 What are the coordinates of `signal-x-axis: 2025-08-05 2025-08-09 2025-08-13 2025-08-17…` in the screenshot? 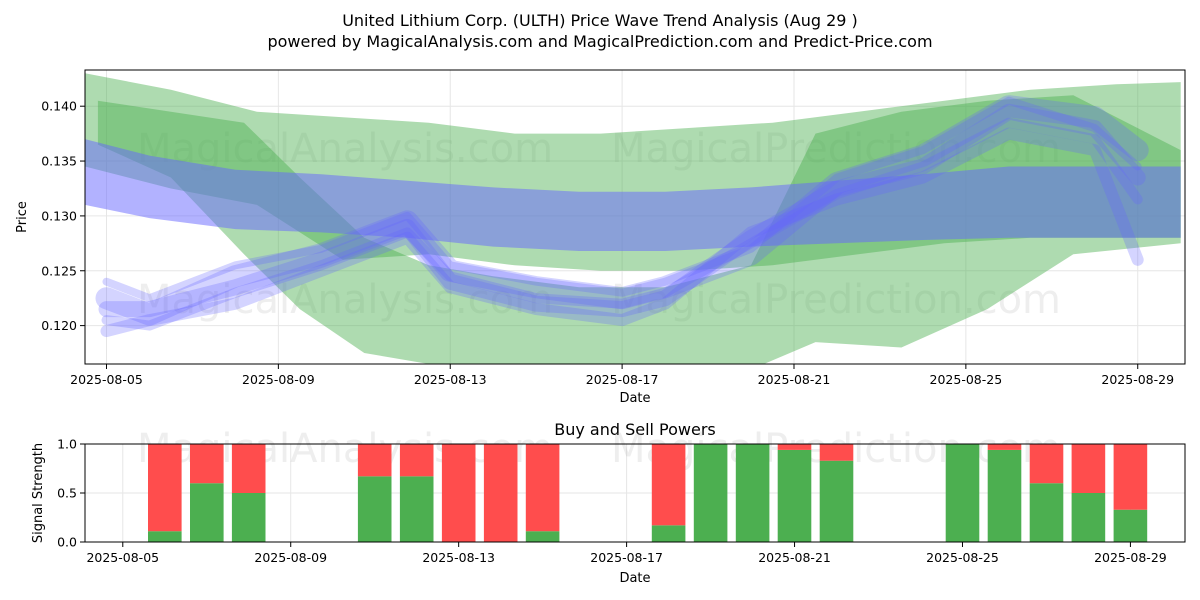 It's located at (626, 553).